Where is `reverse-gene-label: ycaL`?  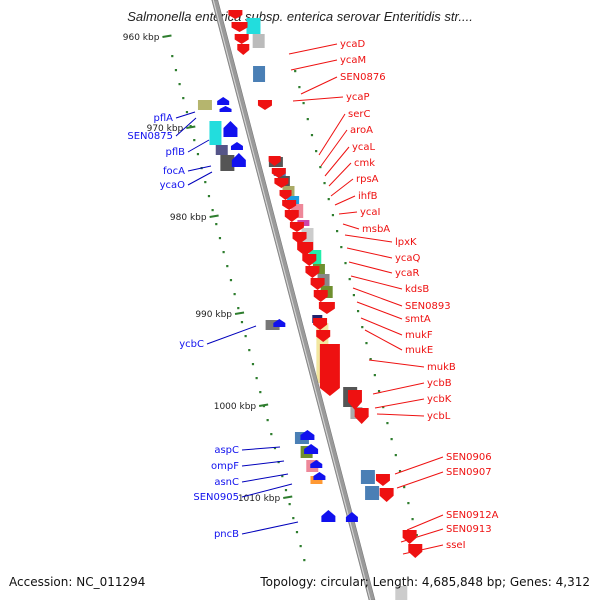
reverse-gene-label: ycaL is located at coordinates (364, 147).